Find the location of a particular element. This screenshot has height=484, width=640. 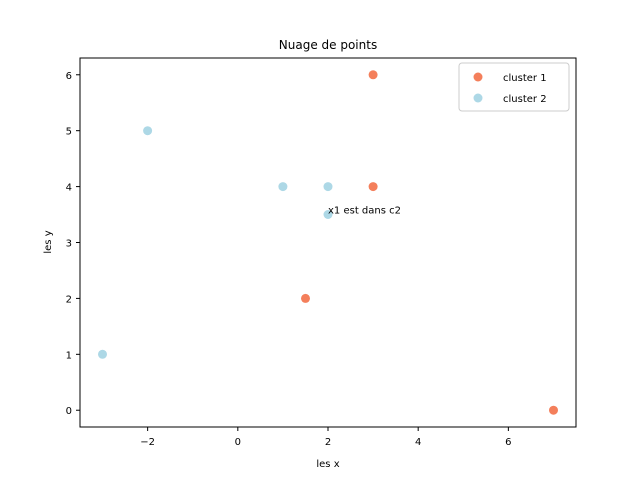

x-tick-label: 2 is located at coordinates (328, 442).